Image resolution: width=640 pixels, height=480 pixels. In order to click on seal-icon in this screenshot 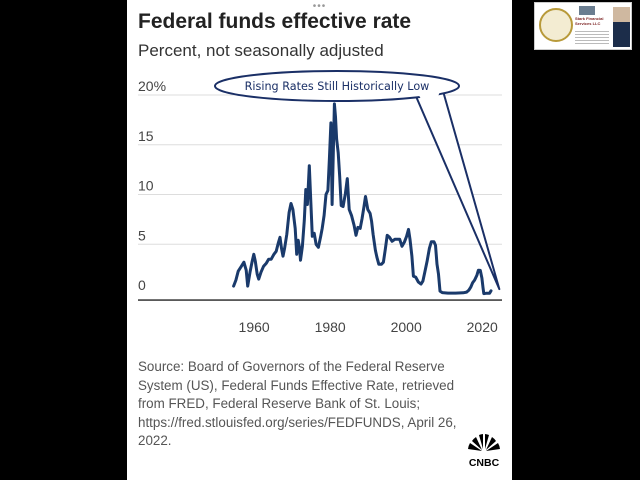, I will do `click(556, 25)`.